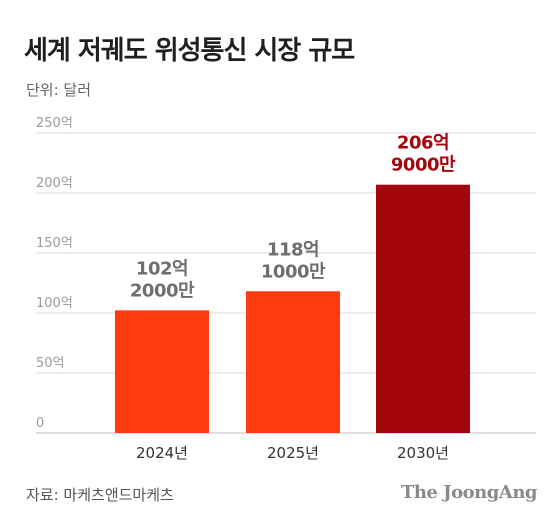  What do you see at coordinates (59, 90) in the screenshot?
I see `unit-label: 단위: 달러` at bounding box center [59, 90].